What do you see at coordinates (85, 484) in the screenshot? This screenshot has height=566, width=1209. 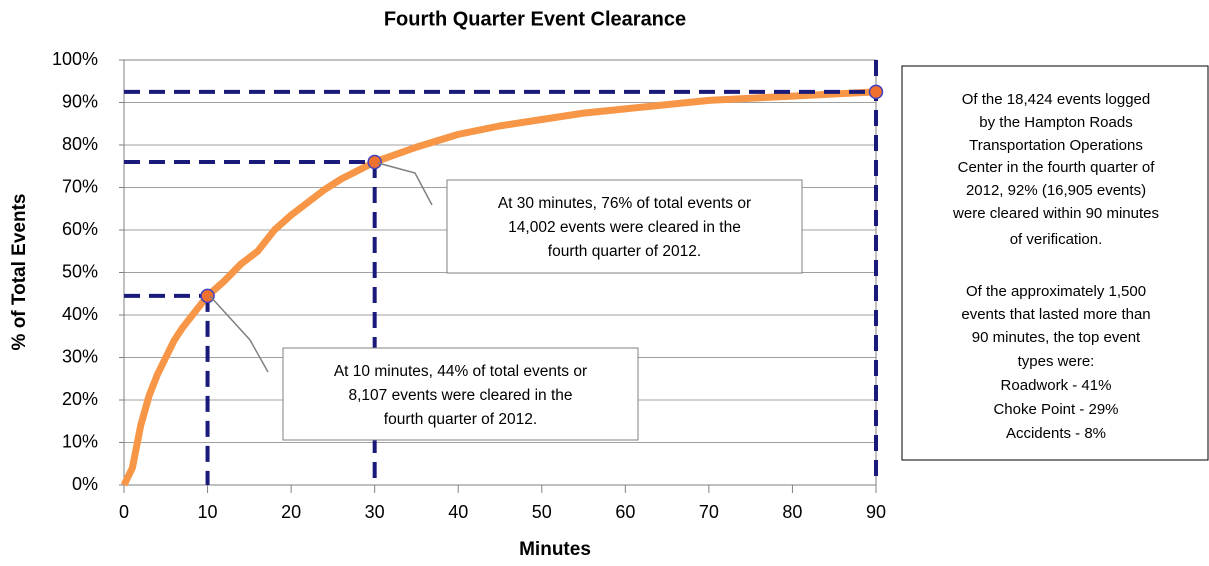 I see `y-tick-label: 0%` at bounding box center [85, 484].